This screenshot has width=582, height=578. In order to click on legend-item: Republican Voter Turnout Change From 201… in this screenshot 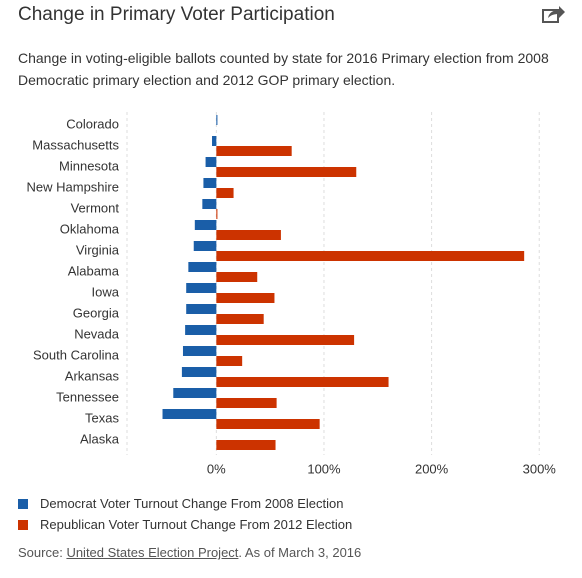, I will do `click(185, 524)`.